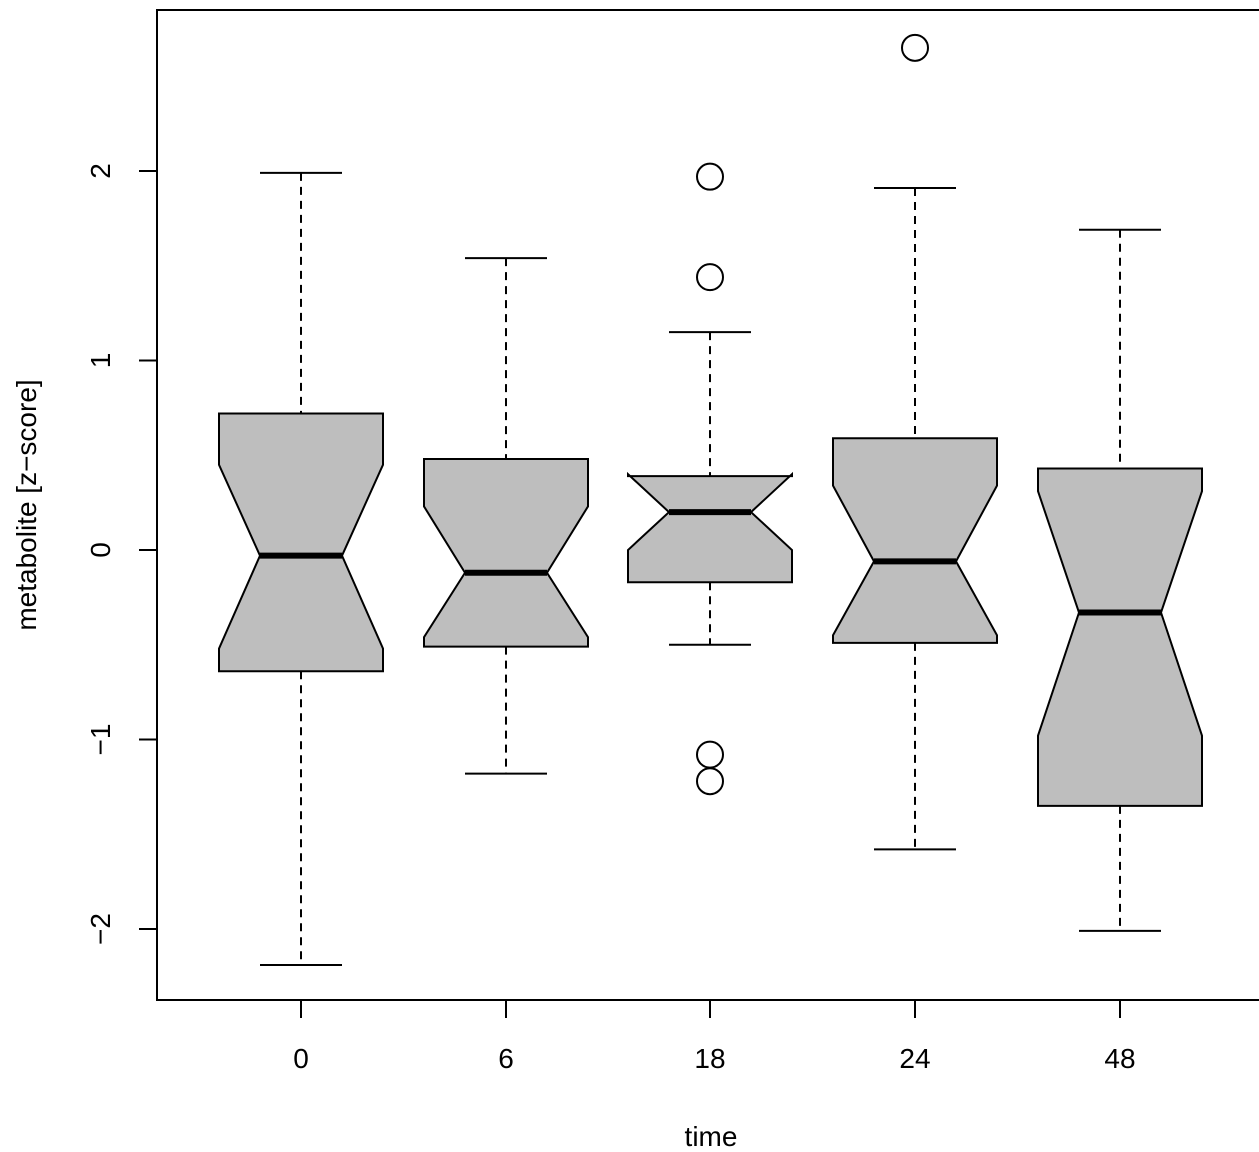 The height and width of the screenshot is (1152, 1259). Describe the element at coordinates (100, 929) in the screenshot. I see `y-tick-label: −2` at that location.